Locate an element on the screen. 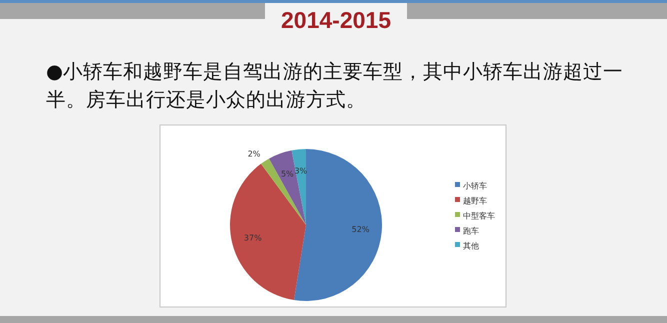  data-label: 3% is located at coordinates (301, 171).